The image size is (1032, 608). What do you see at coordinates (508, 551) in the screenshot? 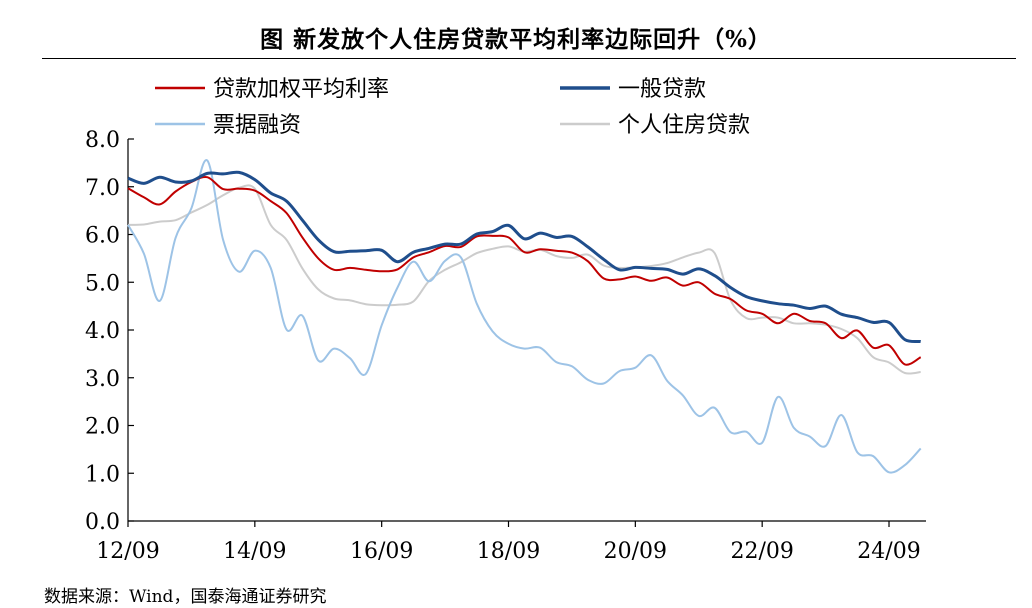
I see `x-tick-label: 18/09` at bounding box center [508, 551].